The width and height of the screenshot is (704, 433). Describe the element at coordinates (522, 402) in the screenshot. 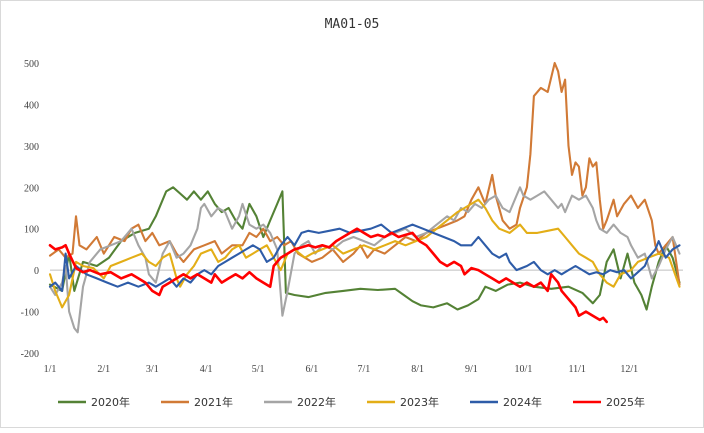

I see `legend-label: 2024年` at that location.